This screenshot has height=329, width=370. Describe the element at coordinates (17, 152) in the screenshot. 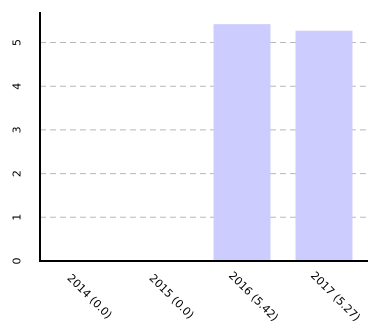

I see `y-tick-labels: 0 1 2 3 4 5` at that location.